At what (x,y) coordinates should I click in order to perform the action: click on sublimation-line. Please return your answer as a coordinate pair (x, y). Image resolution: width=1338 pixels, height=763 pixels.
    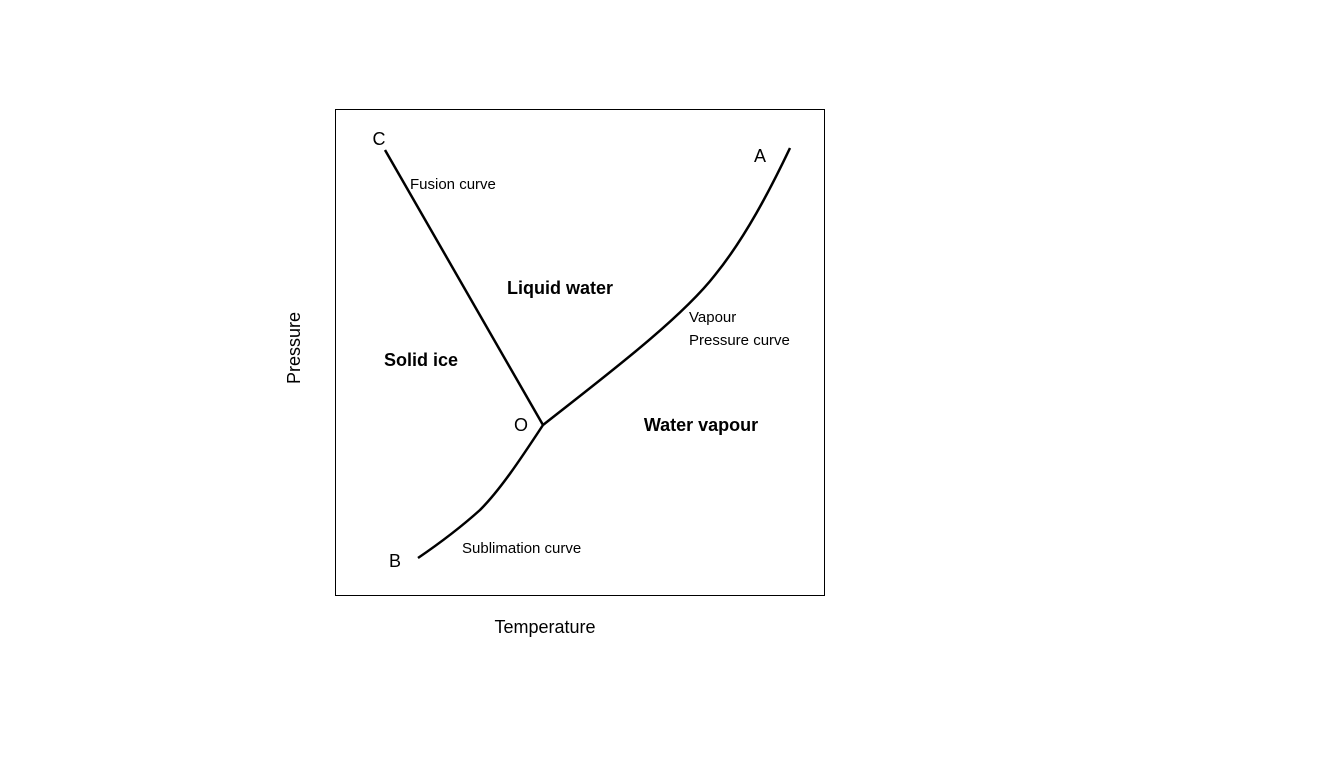
    Looking at the image, I should click on (481, 492).